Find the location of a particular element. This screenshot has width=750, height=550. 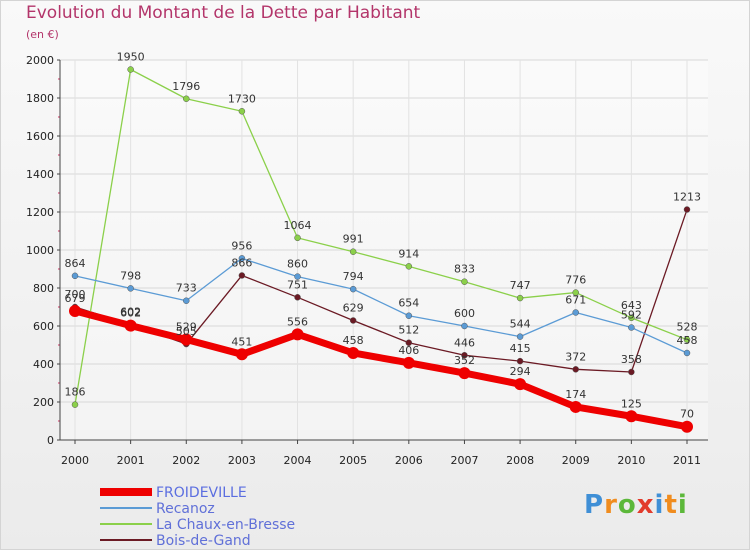

data-label: 866 is located at coordinates (241, 262).